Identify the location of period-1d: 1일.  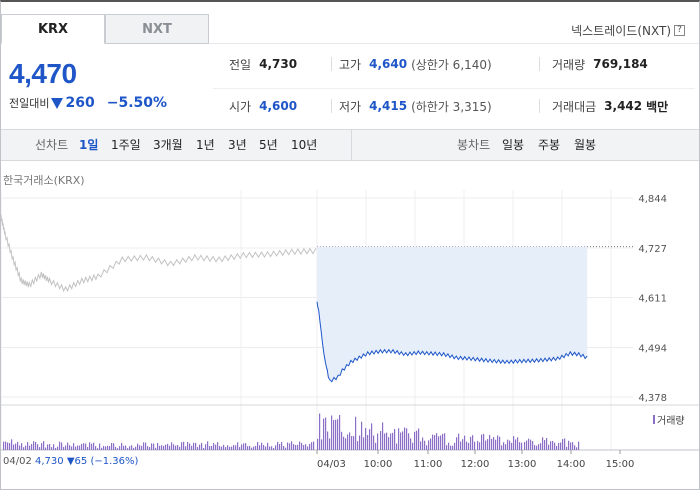
(89, 145).